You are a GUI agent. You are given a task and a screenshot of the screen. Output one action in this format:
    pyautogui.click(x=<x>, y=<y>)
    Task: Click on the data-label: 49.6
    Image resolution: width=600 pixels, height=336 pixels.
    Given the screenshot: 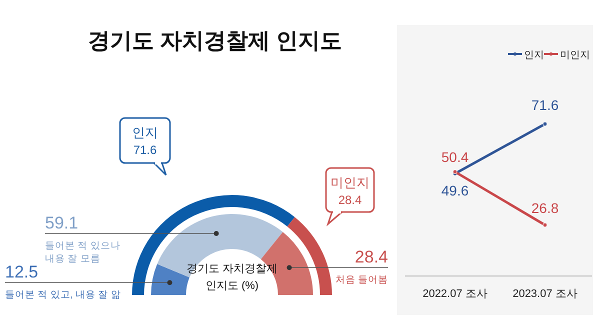 What is the action you would take?
    pyautogui.click(x=455, y=190)
    